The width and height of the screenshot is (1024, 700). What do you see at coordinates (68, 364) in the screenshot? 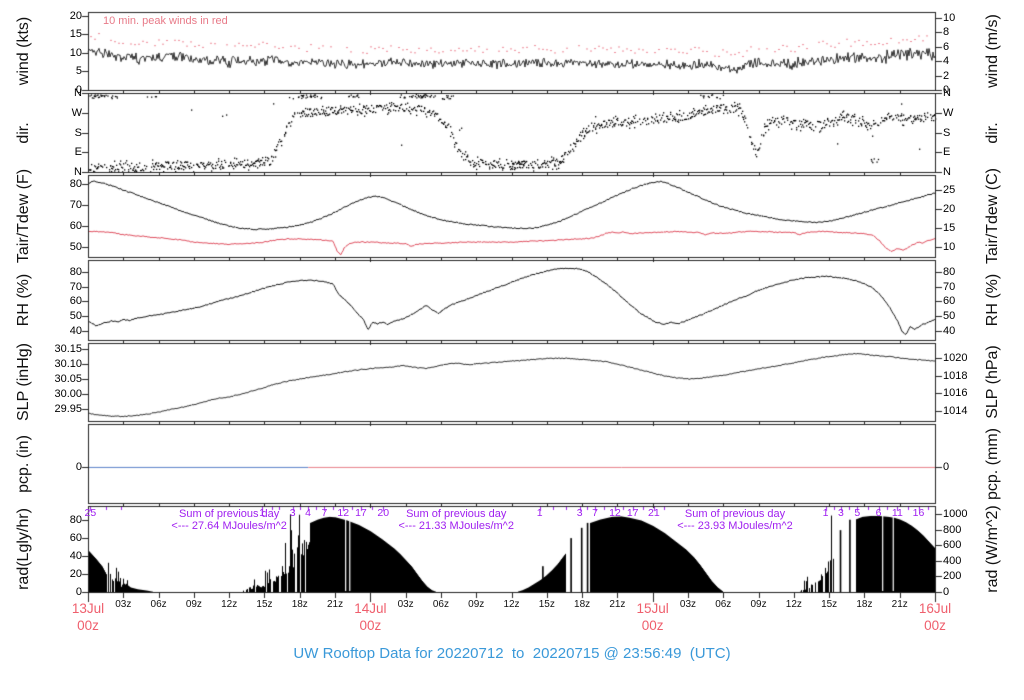
I see `y-tick-label-left: 30.10` at bounding box center [68, 364].